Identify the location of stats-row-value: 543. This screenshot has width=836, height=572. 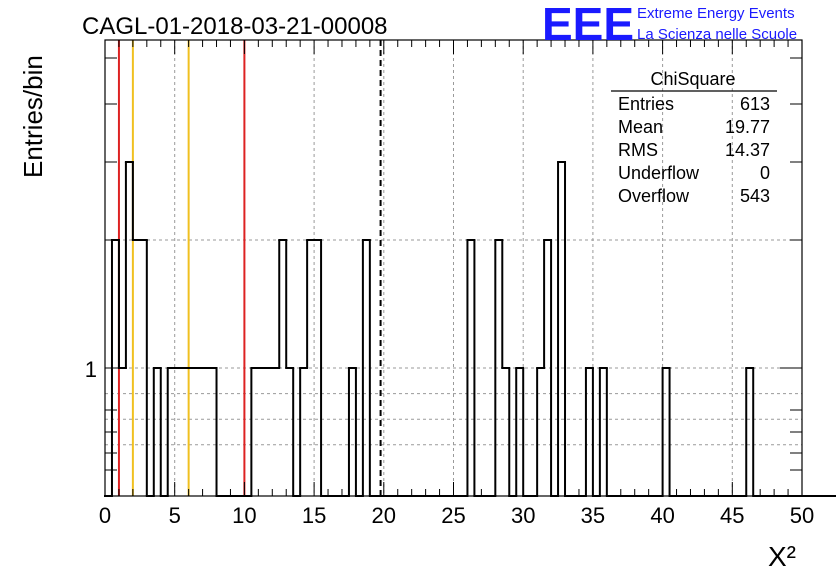
(755, 196).